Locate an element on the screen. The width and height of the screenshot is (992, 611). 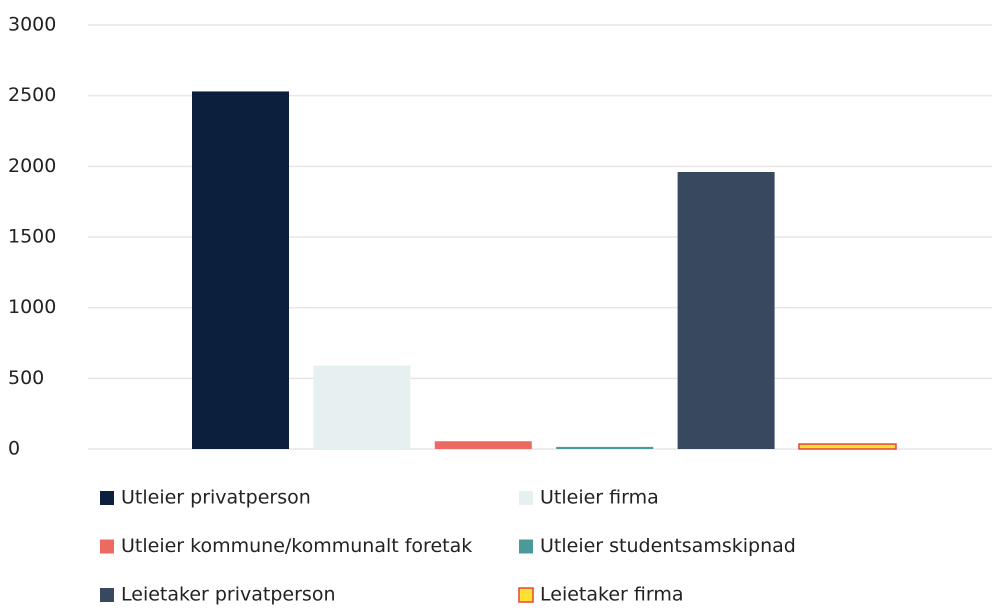
y-tick-label: 2500 is located at coordinates (32, 95).